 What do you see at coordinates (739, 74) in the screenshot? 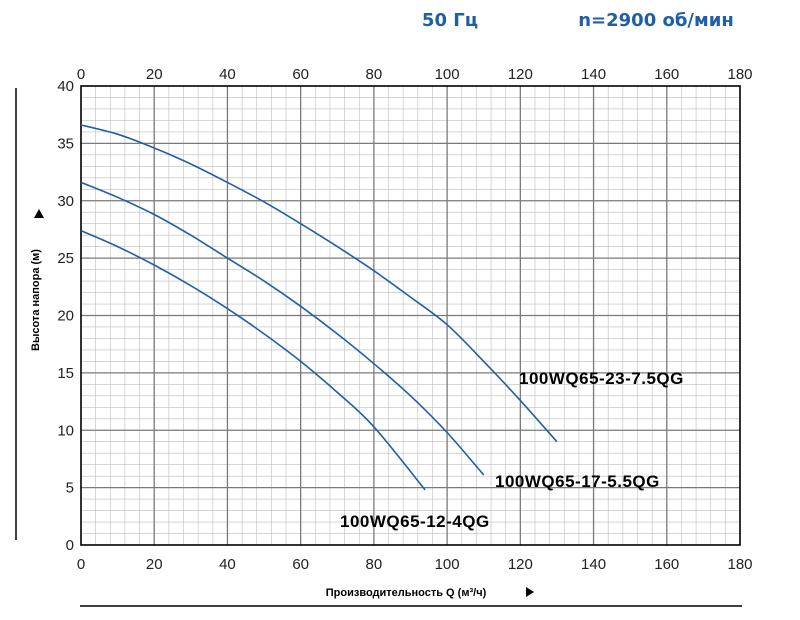
I see `x-tick-label-top: 180` at bounding box center [739, 74].